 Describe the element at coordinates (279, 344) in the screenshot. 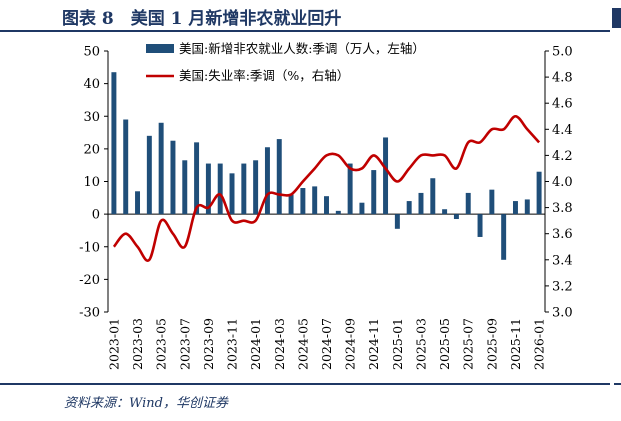

I see `x-tick-label: 2024-03` at that location.